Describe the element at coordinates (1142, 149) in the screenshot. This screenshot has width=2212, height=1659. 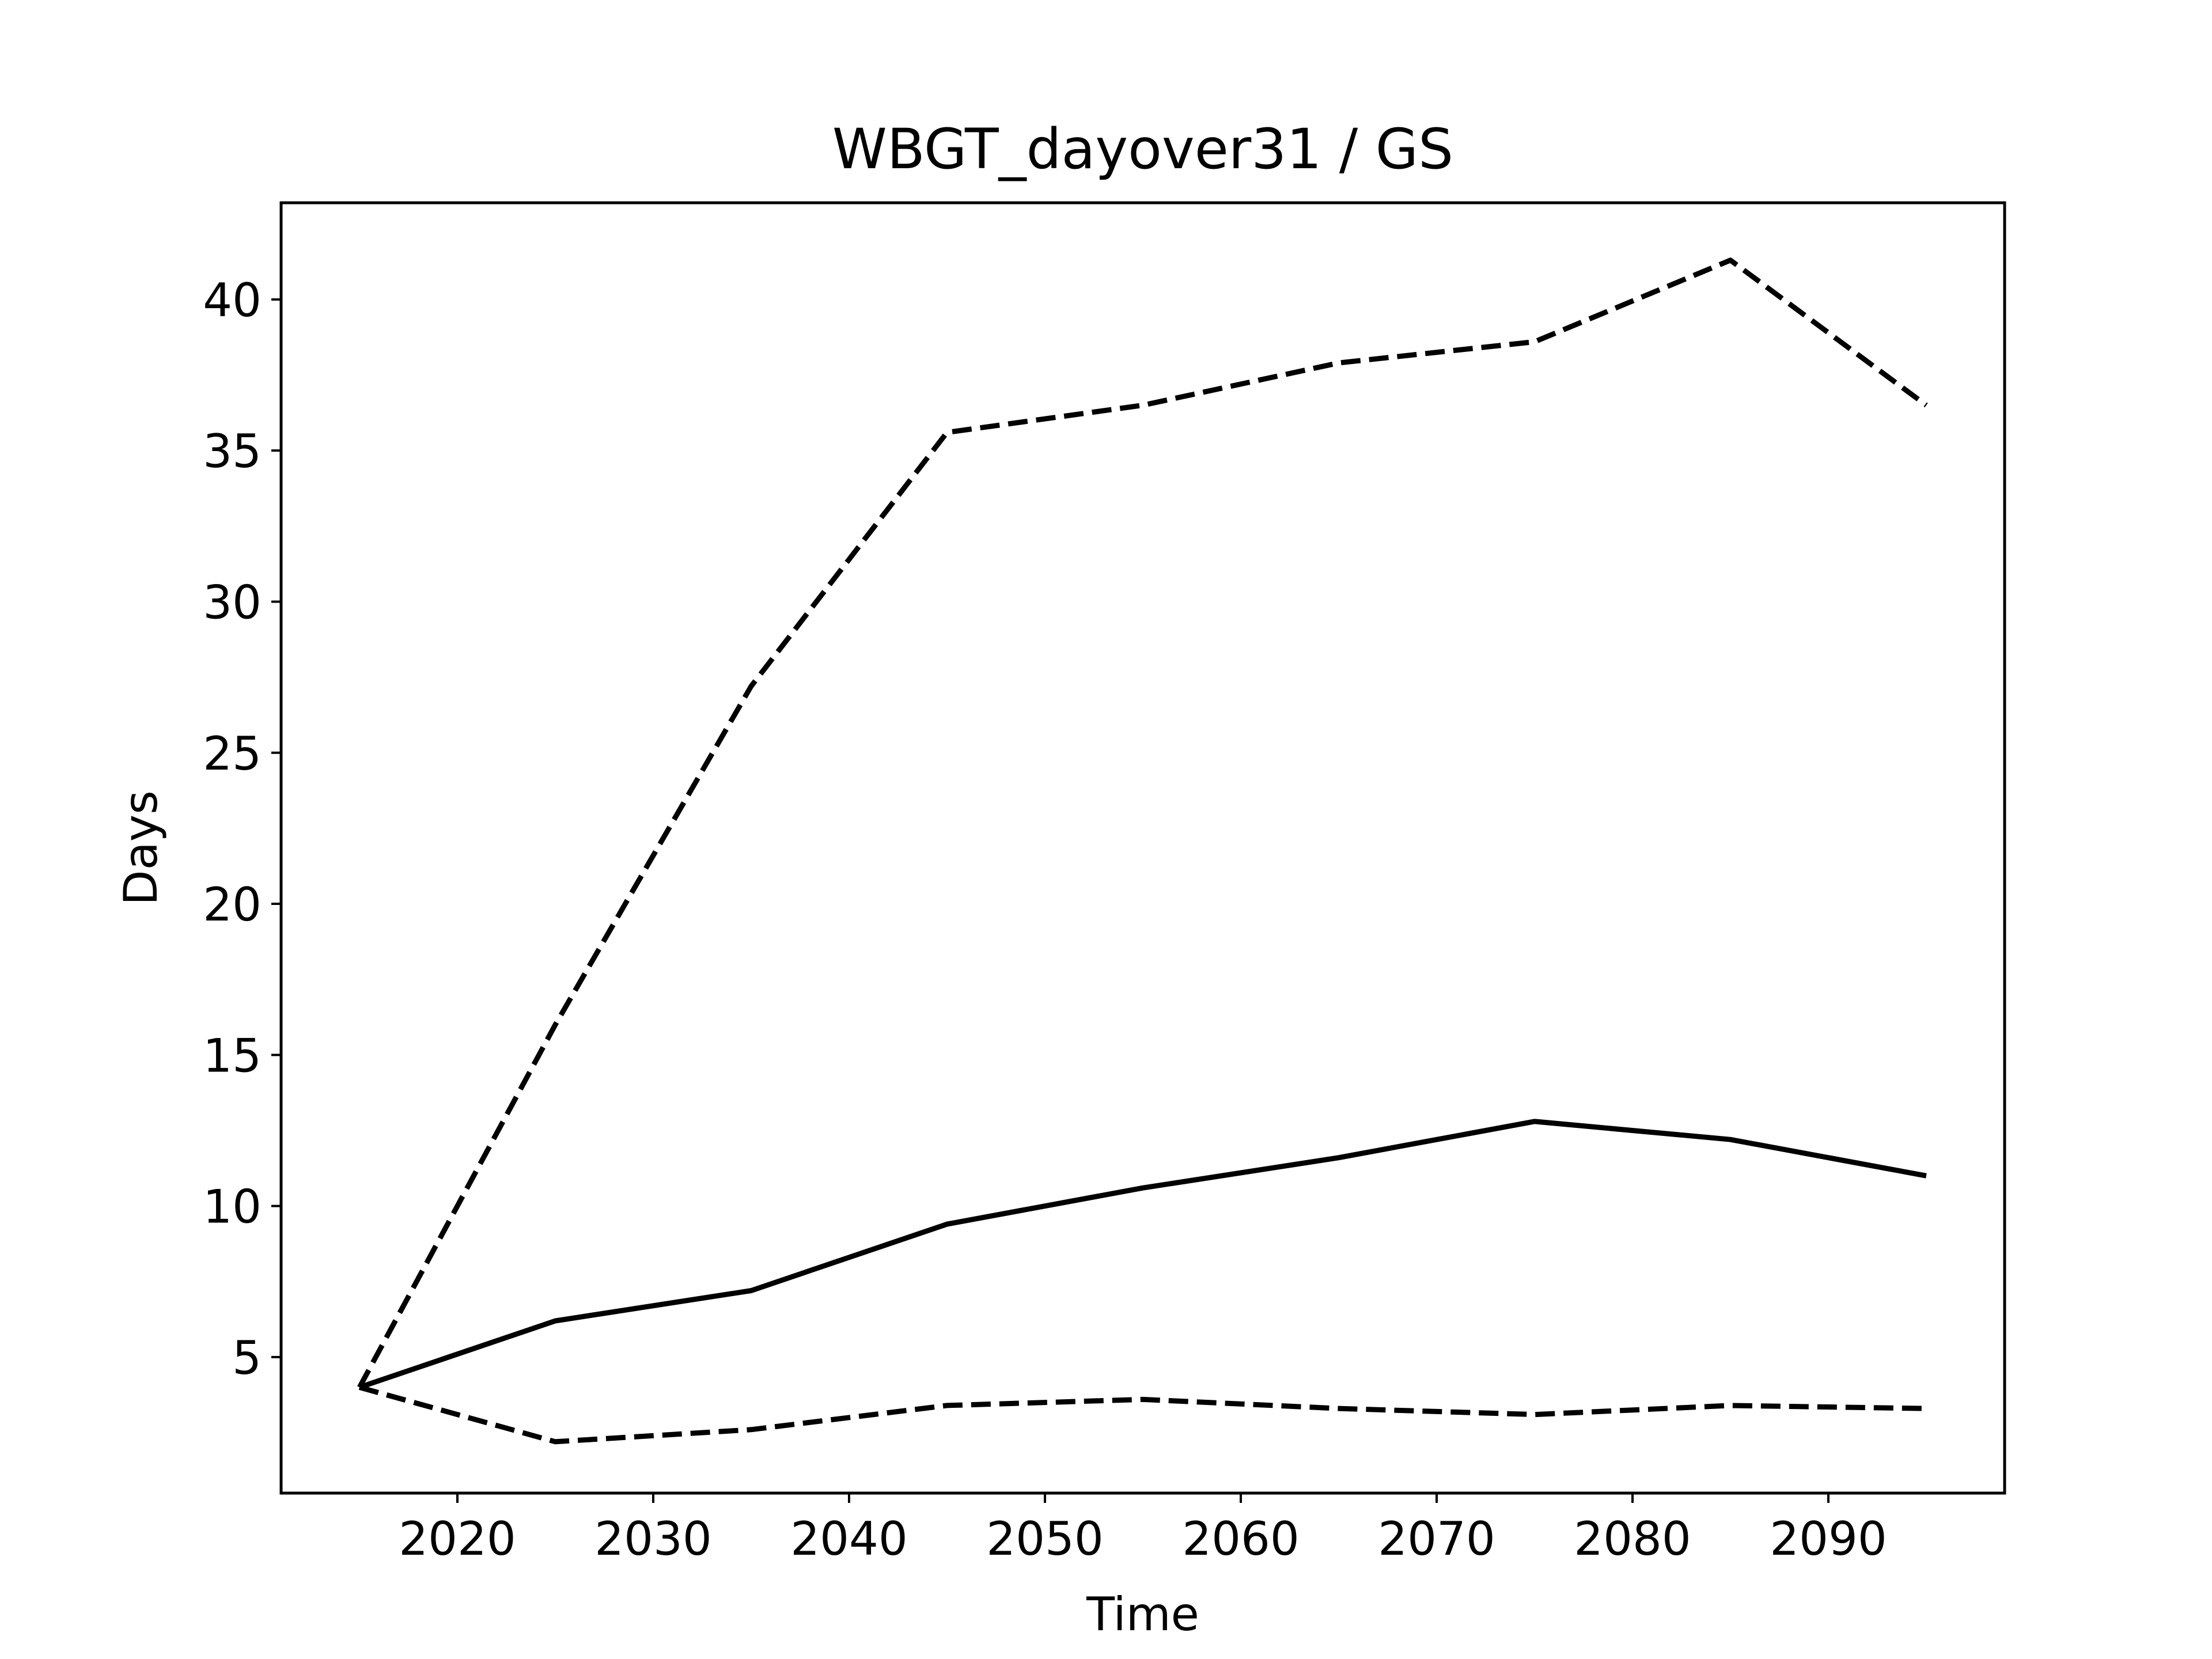
I see `chart-title: WBGT_dayover31 / GS` at that location.